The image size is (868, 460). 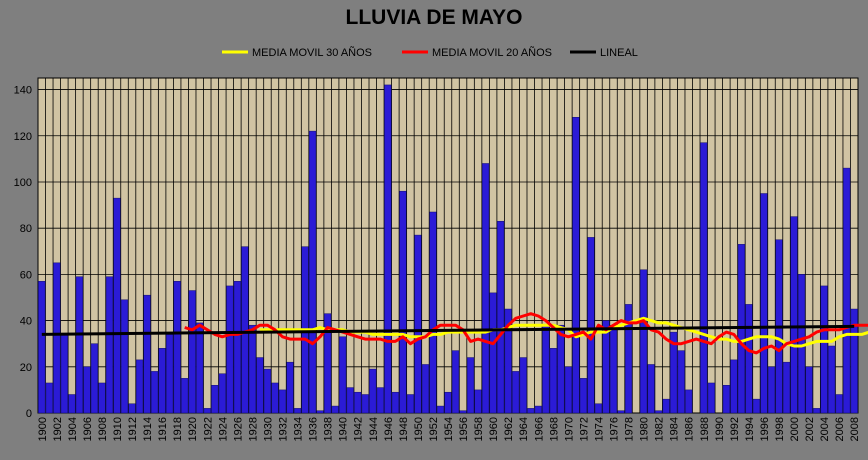 What do you see at coordinates (464, 429) in the screenshot?
I see `x-tick-label: 1956` at bounding box center [464, 429].